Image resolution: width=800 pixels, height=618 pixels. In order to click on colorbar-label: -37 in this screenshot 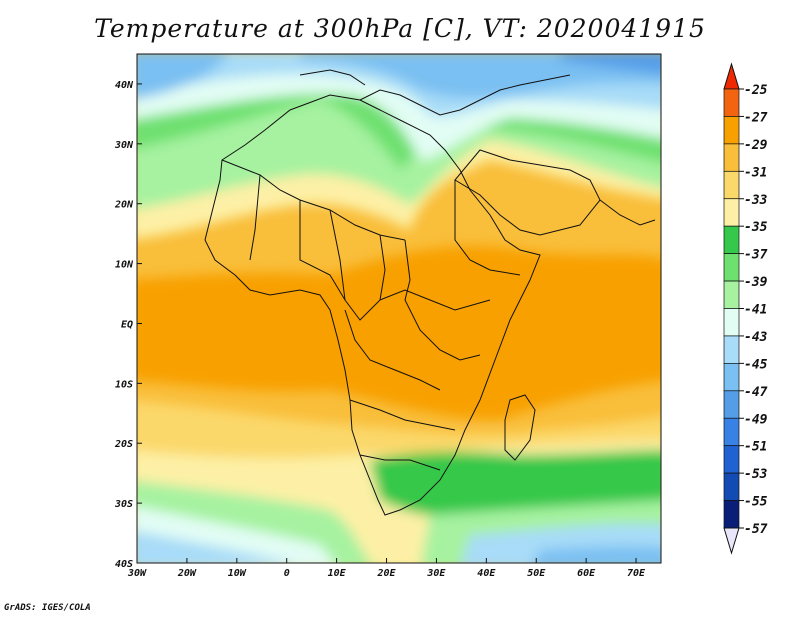, I will do `click(756, 255)`.